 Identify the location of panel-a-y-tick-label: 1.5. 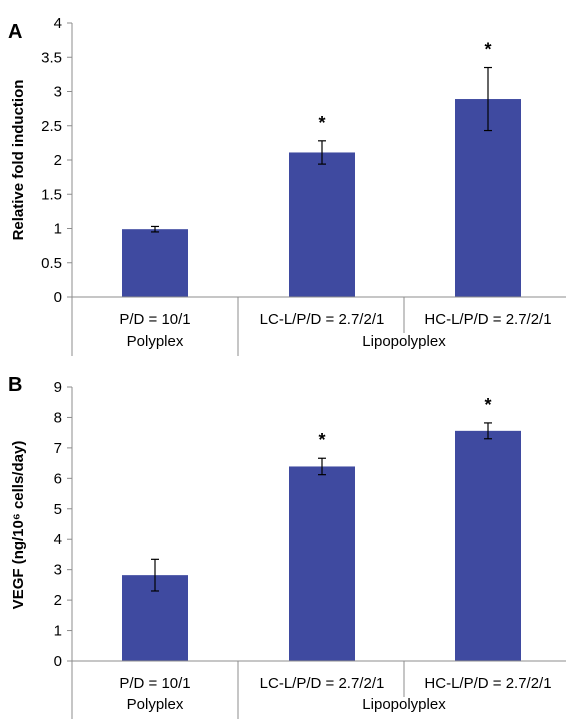
(51, 194).